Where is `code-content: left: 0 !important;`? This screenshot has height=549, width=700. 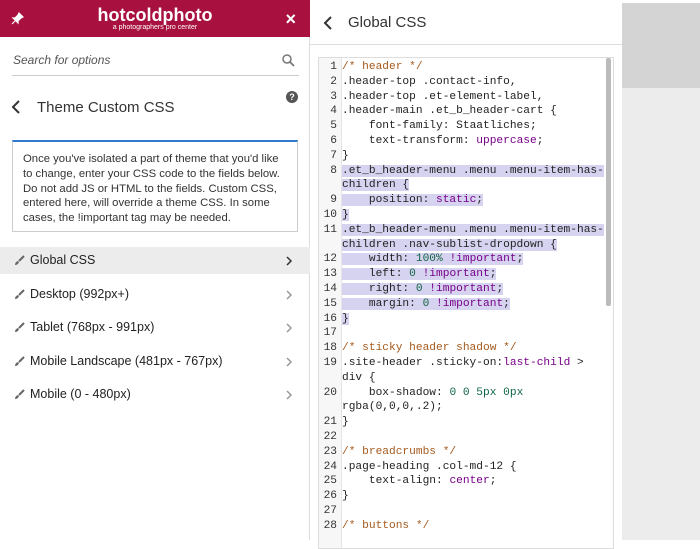
code-content: left: 0 !important; is located at coordinates (419, 274).